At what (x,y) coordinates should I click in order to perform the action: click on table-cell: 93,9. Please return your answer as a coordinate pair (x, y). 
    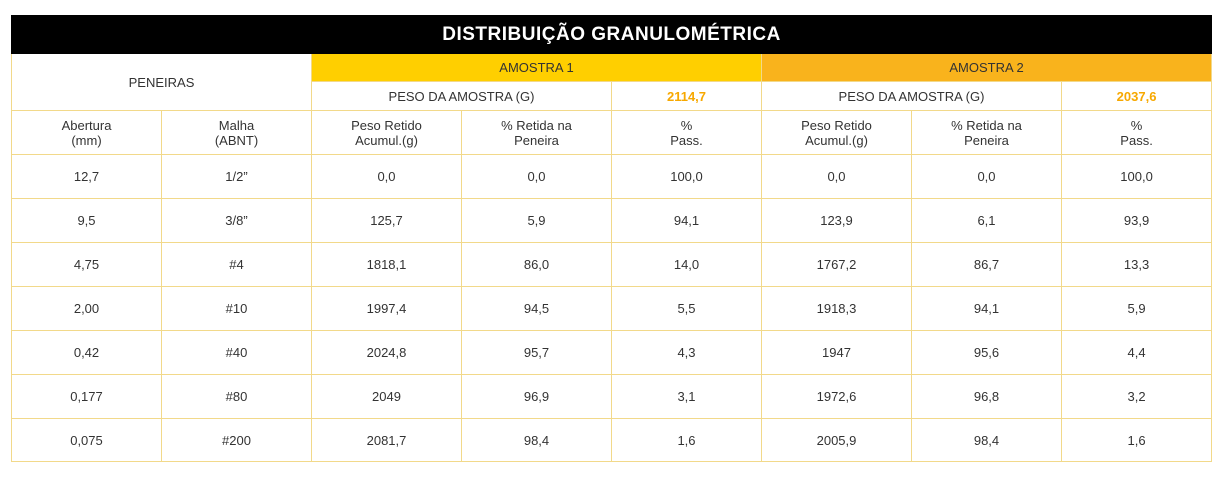
    Looking at the image, I should click on (1136, 220).